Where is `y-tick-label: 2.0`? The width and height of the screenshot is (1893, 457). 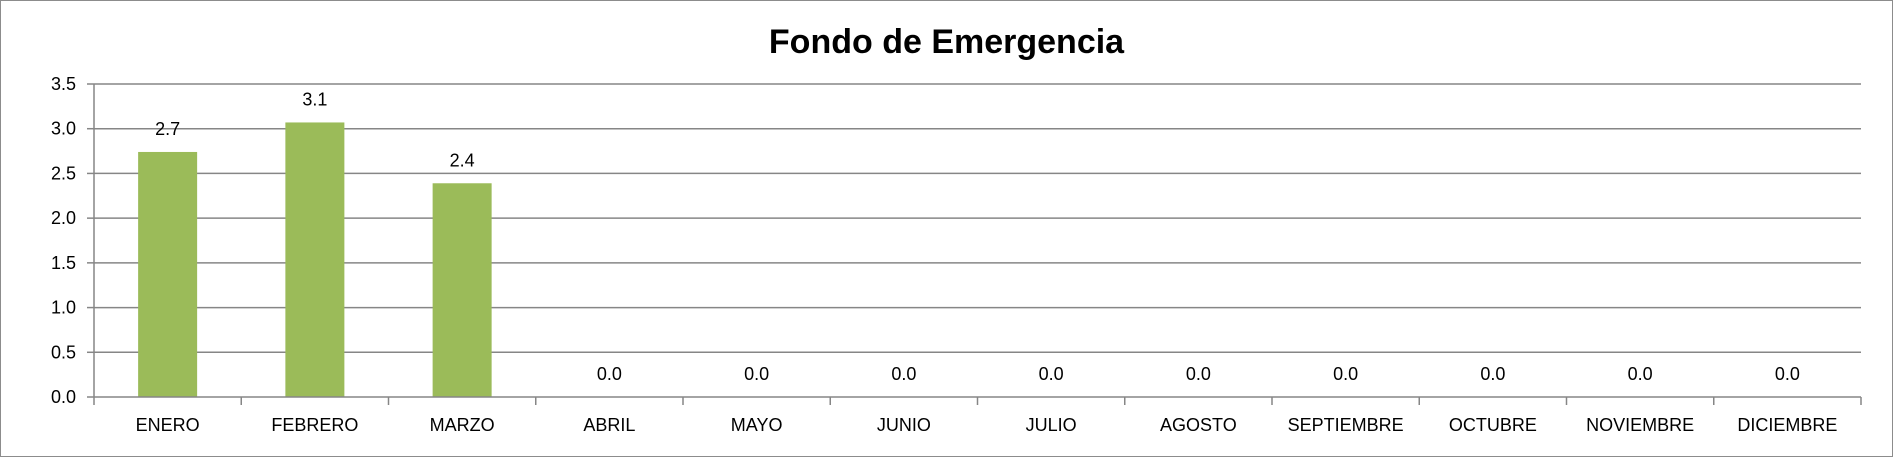
y-tick-label: 2.0 is located at coordinates (63, 218).